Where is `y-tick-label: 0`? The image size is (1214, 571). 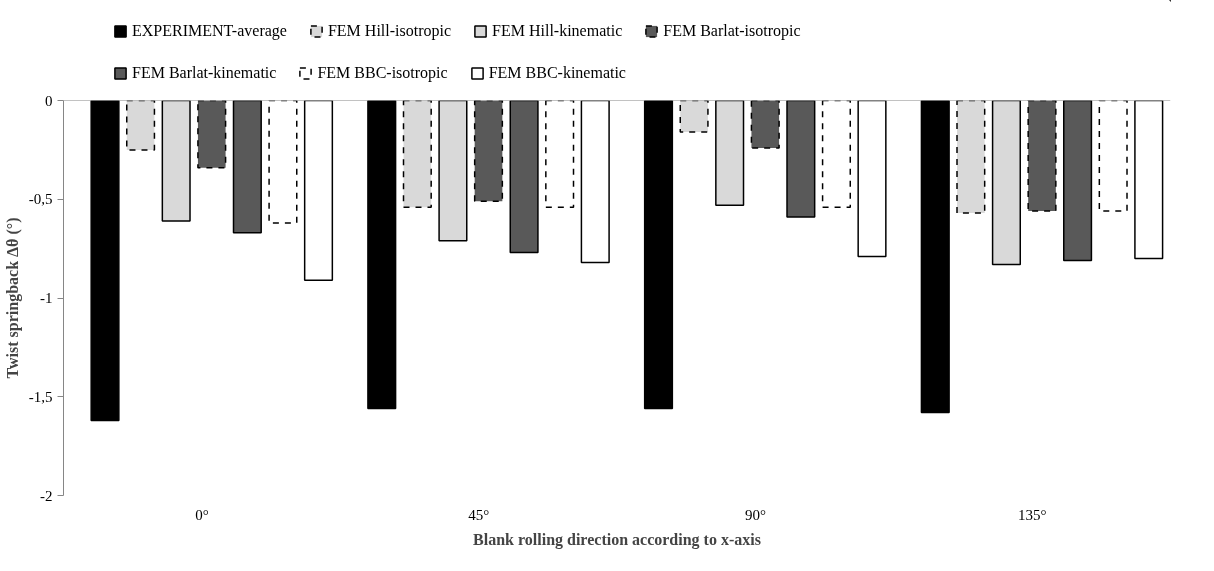
y-tick-label: 0 is located at coordinates (49, 100).